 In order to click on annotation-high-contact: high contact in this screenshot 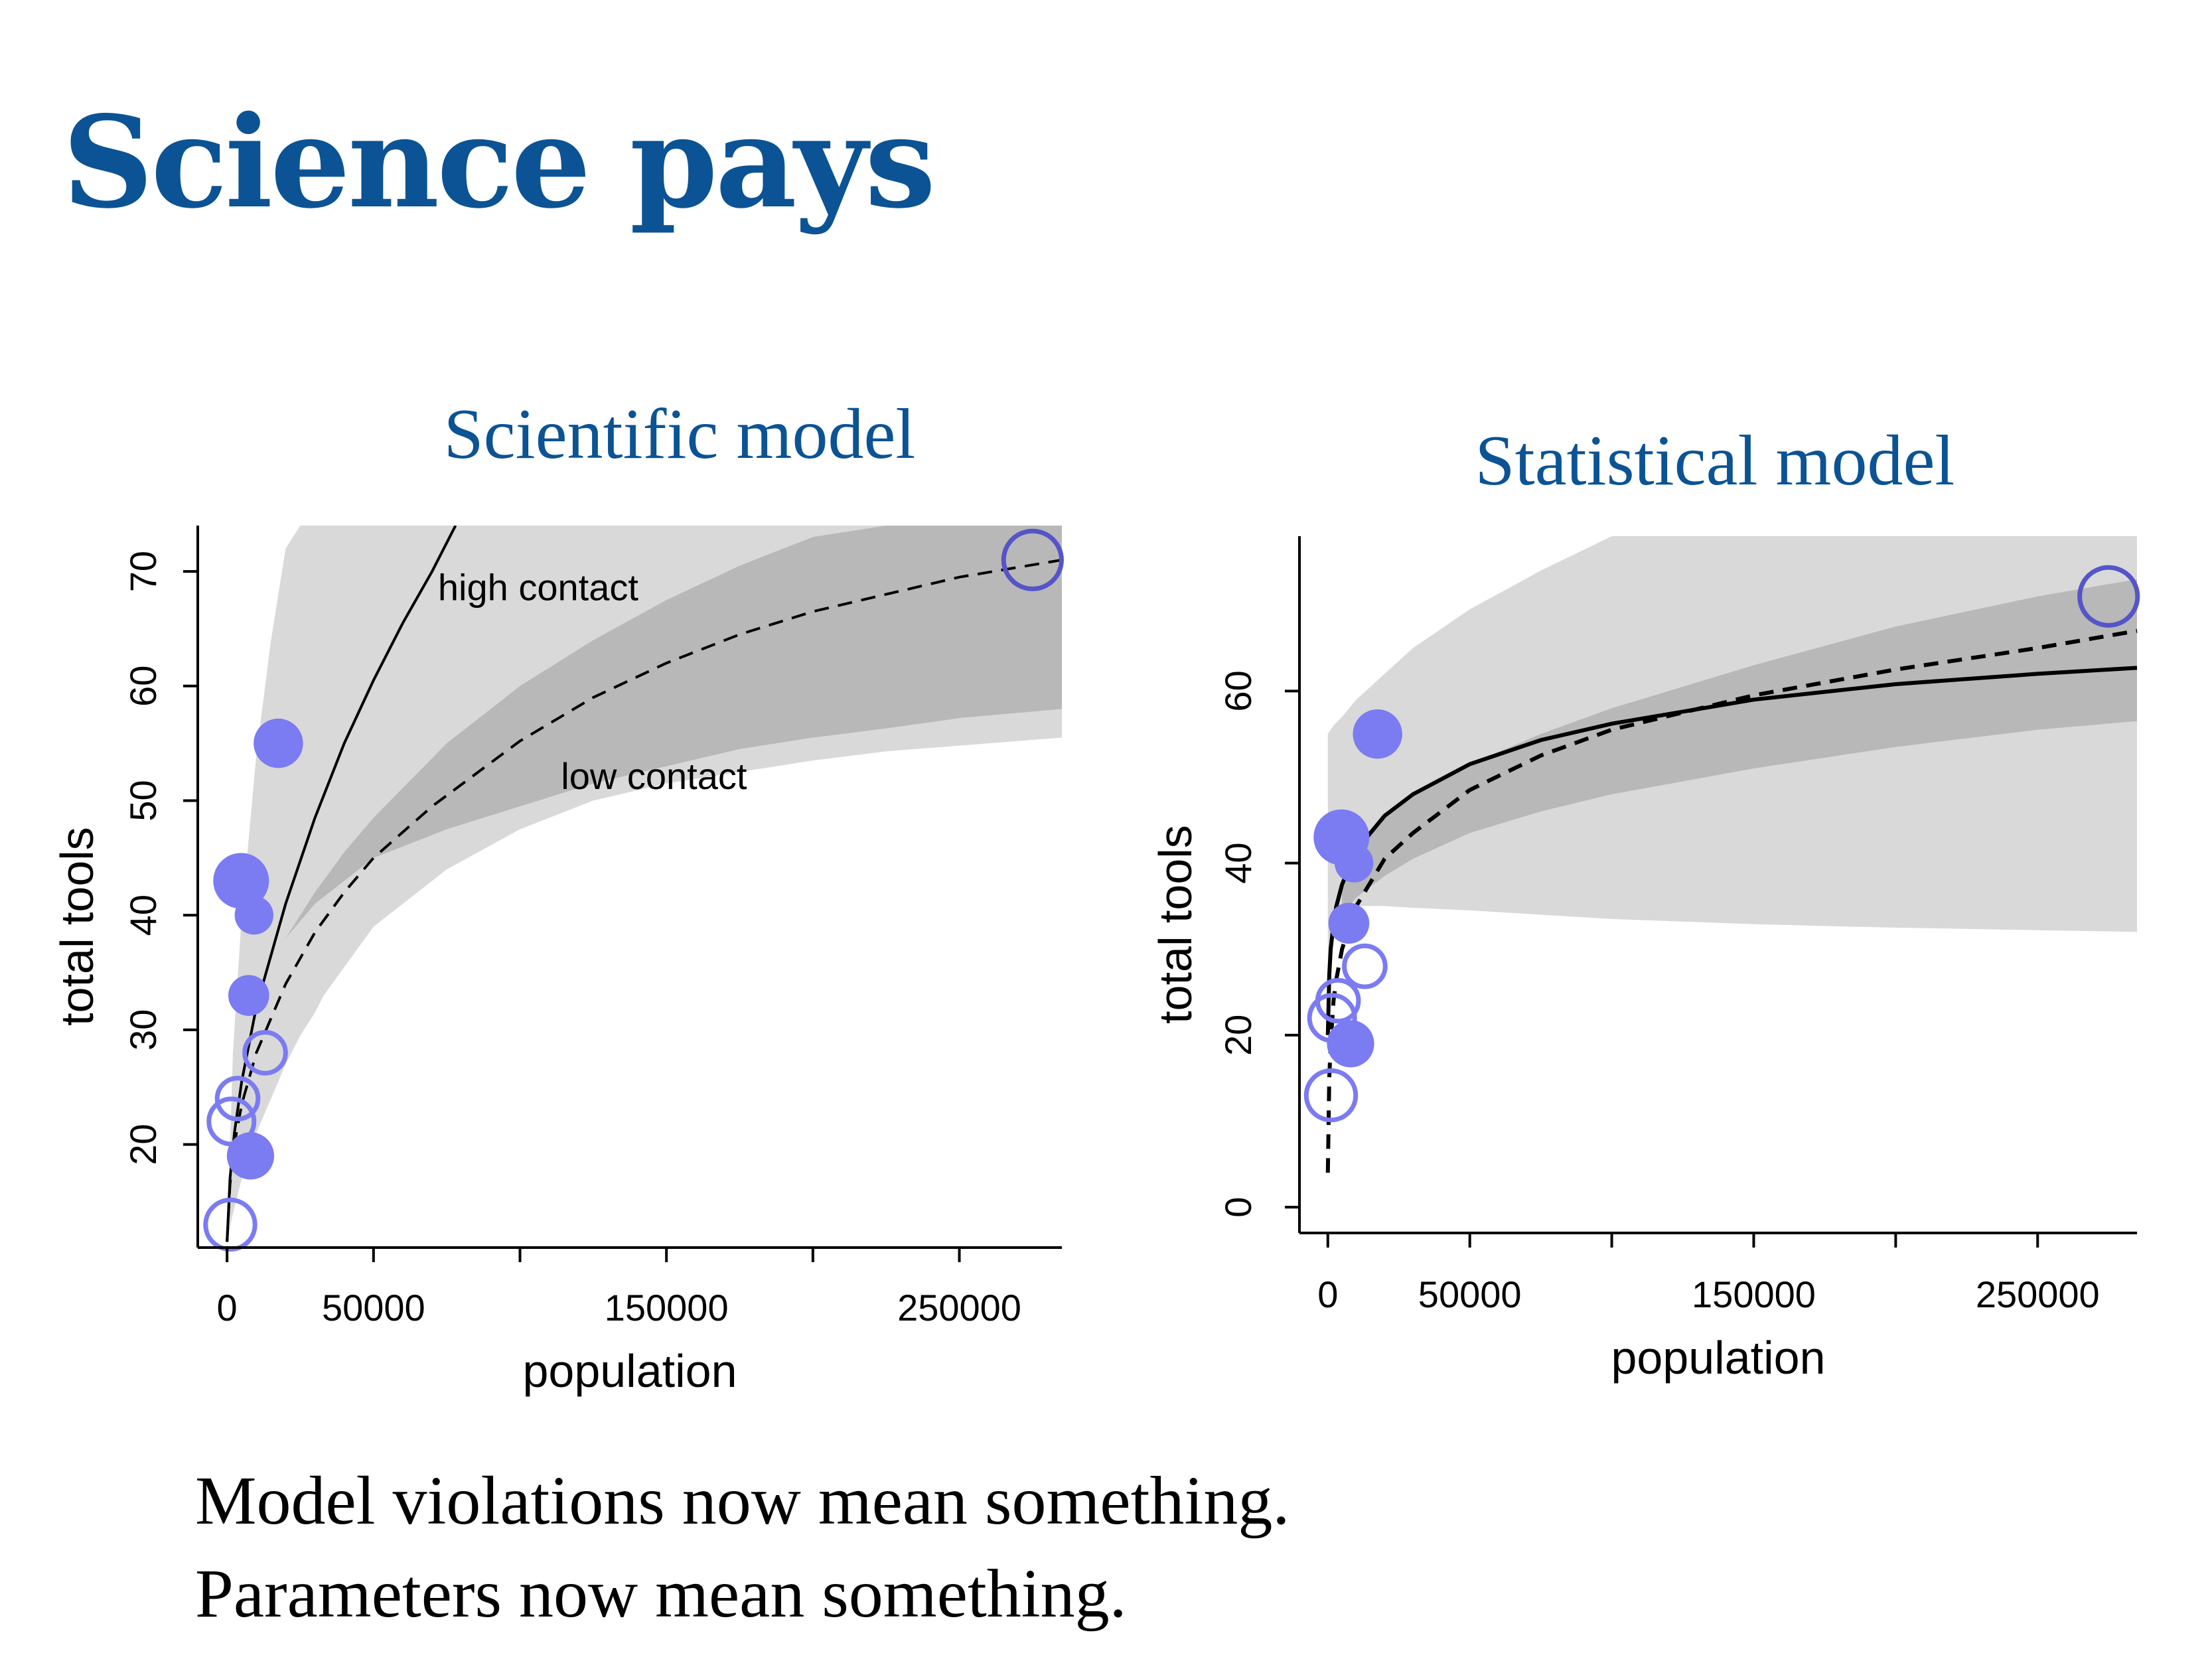, I will do `click(538, 587)`.